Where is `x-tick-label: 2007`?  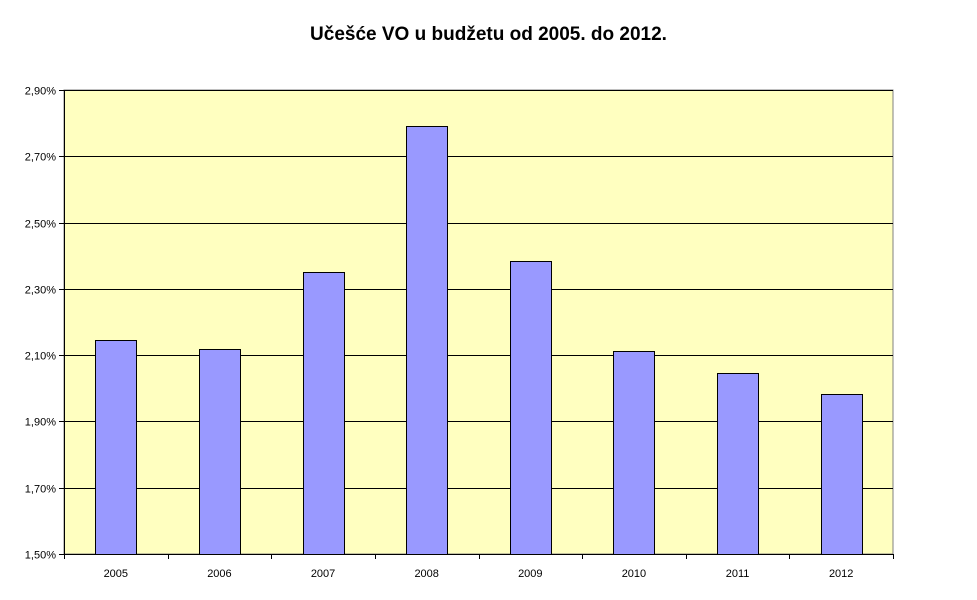 x-tick-label: 2007 is located at coordinates (323, 574).